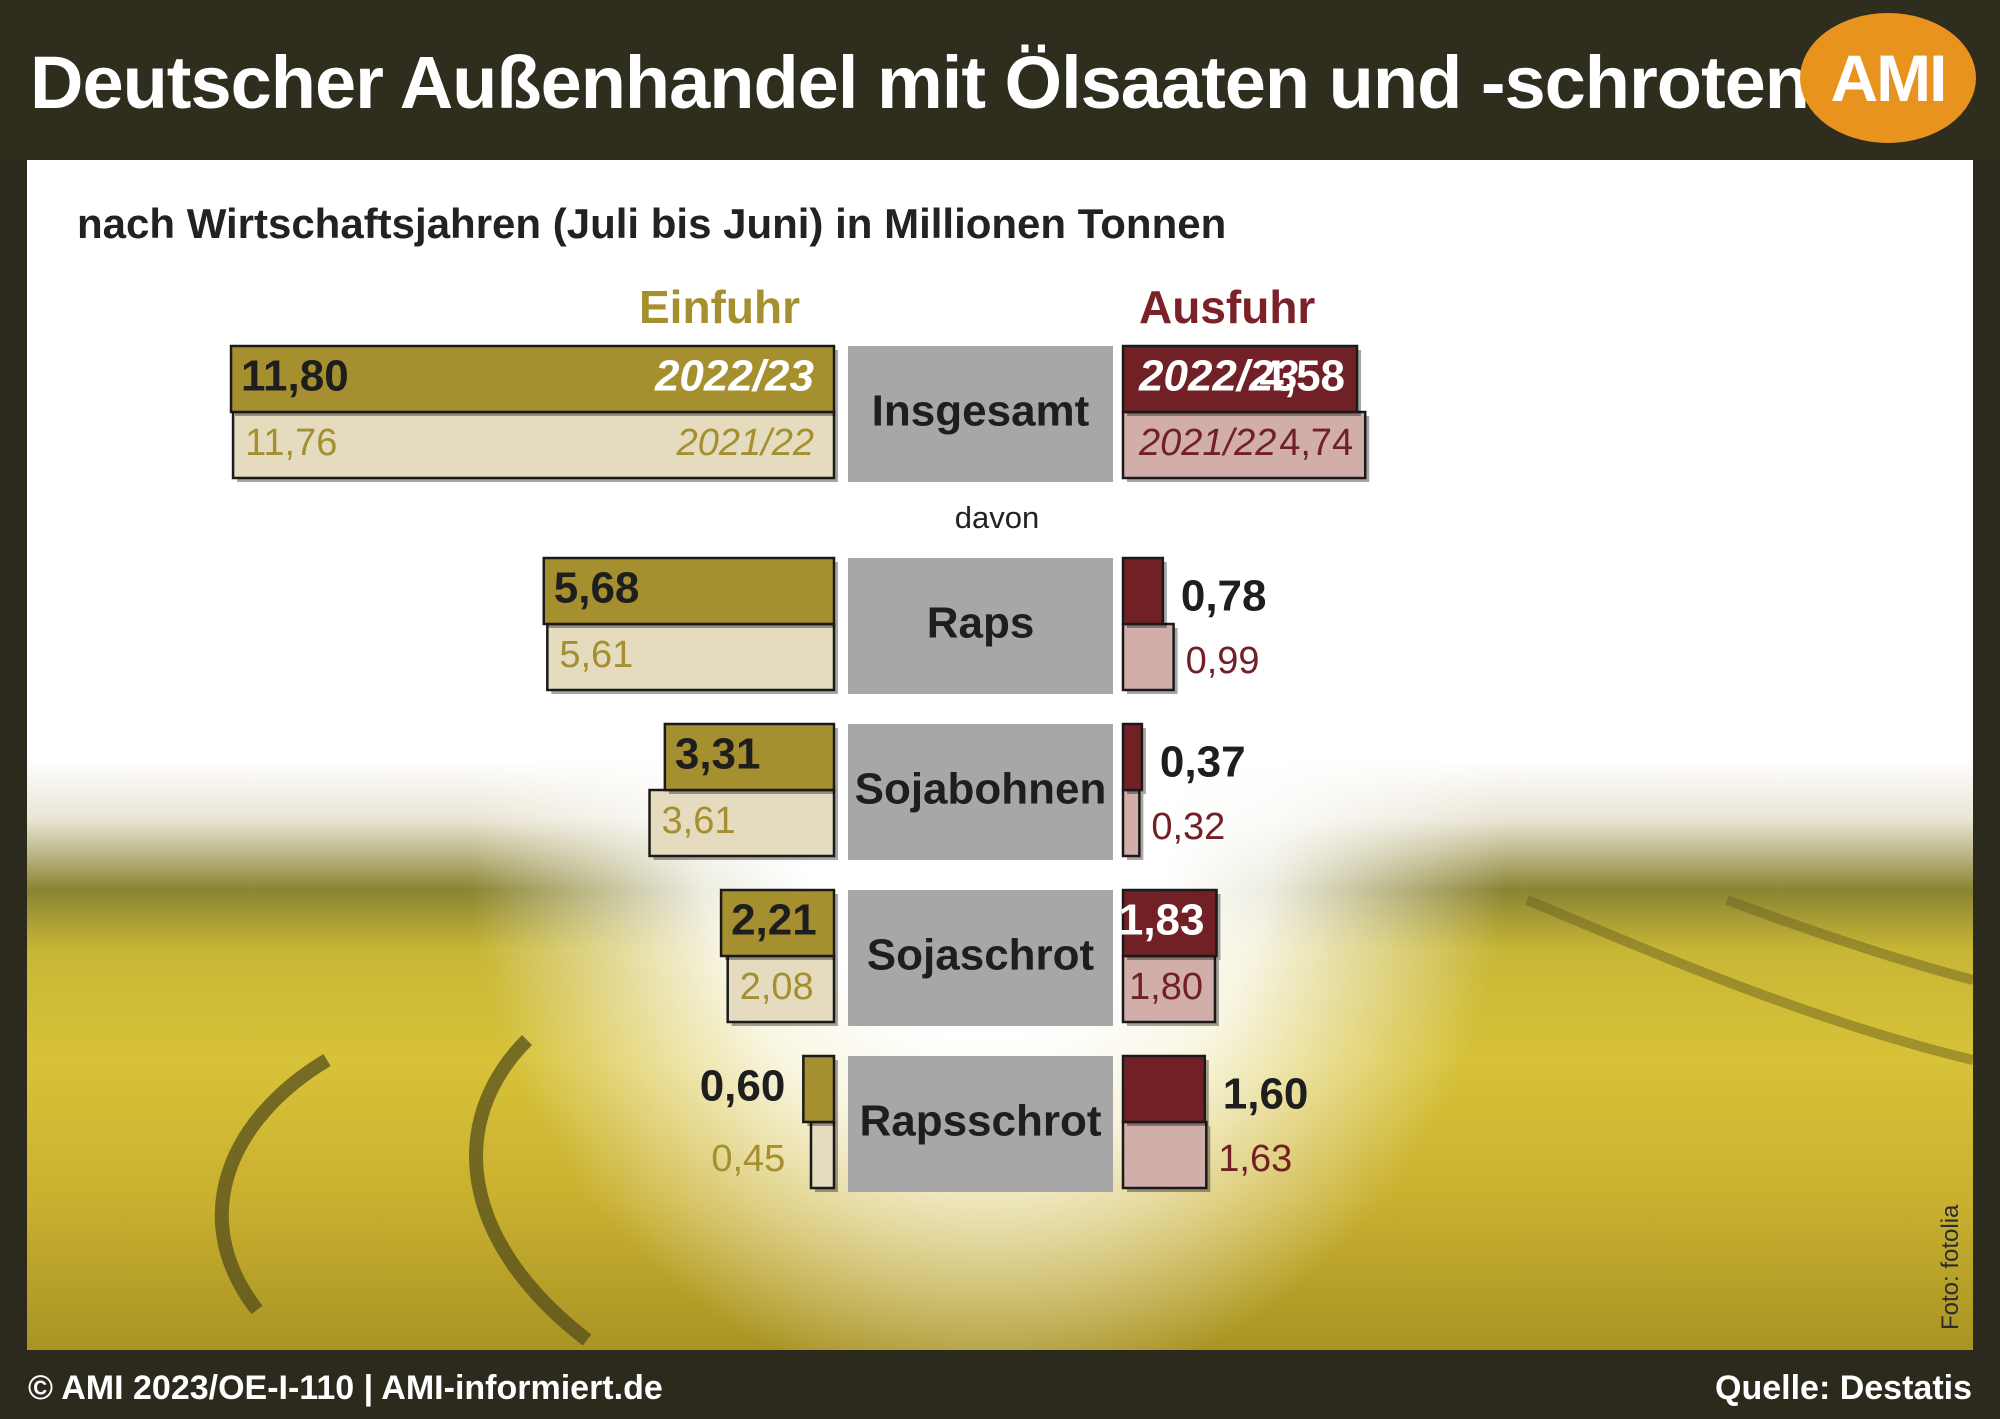  What do you see at coordinates (743, 1086) in the screenshot?
I see `import-current-value: 0,60` at bounding box center [743, 1086].